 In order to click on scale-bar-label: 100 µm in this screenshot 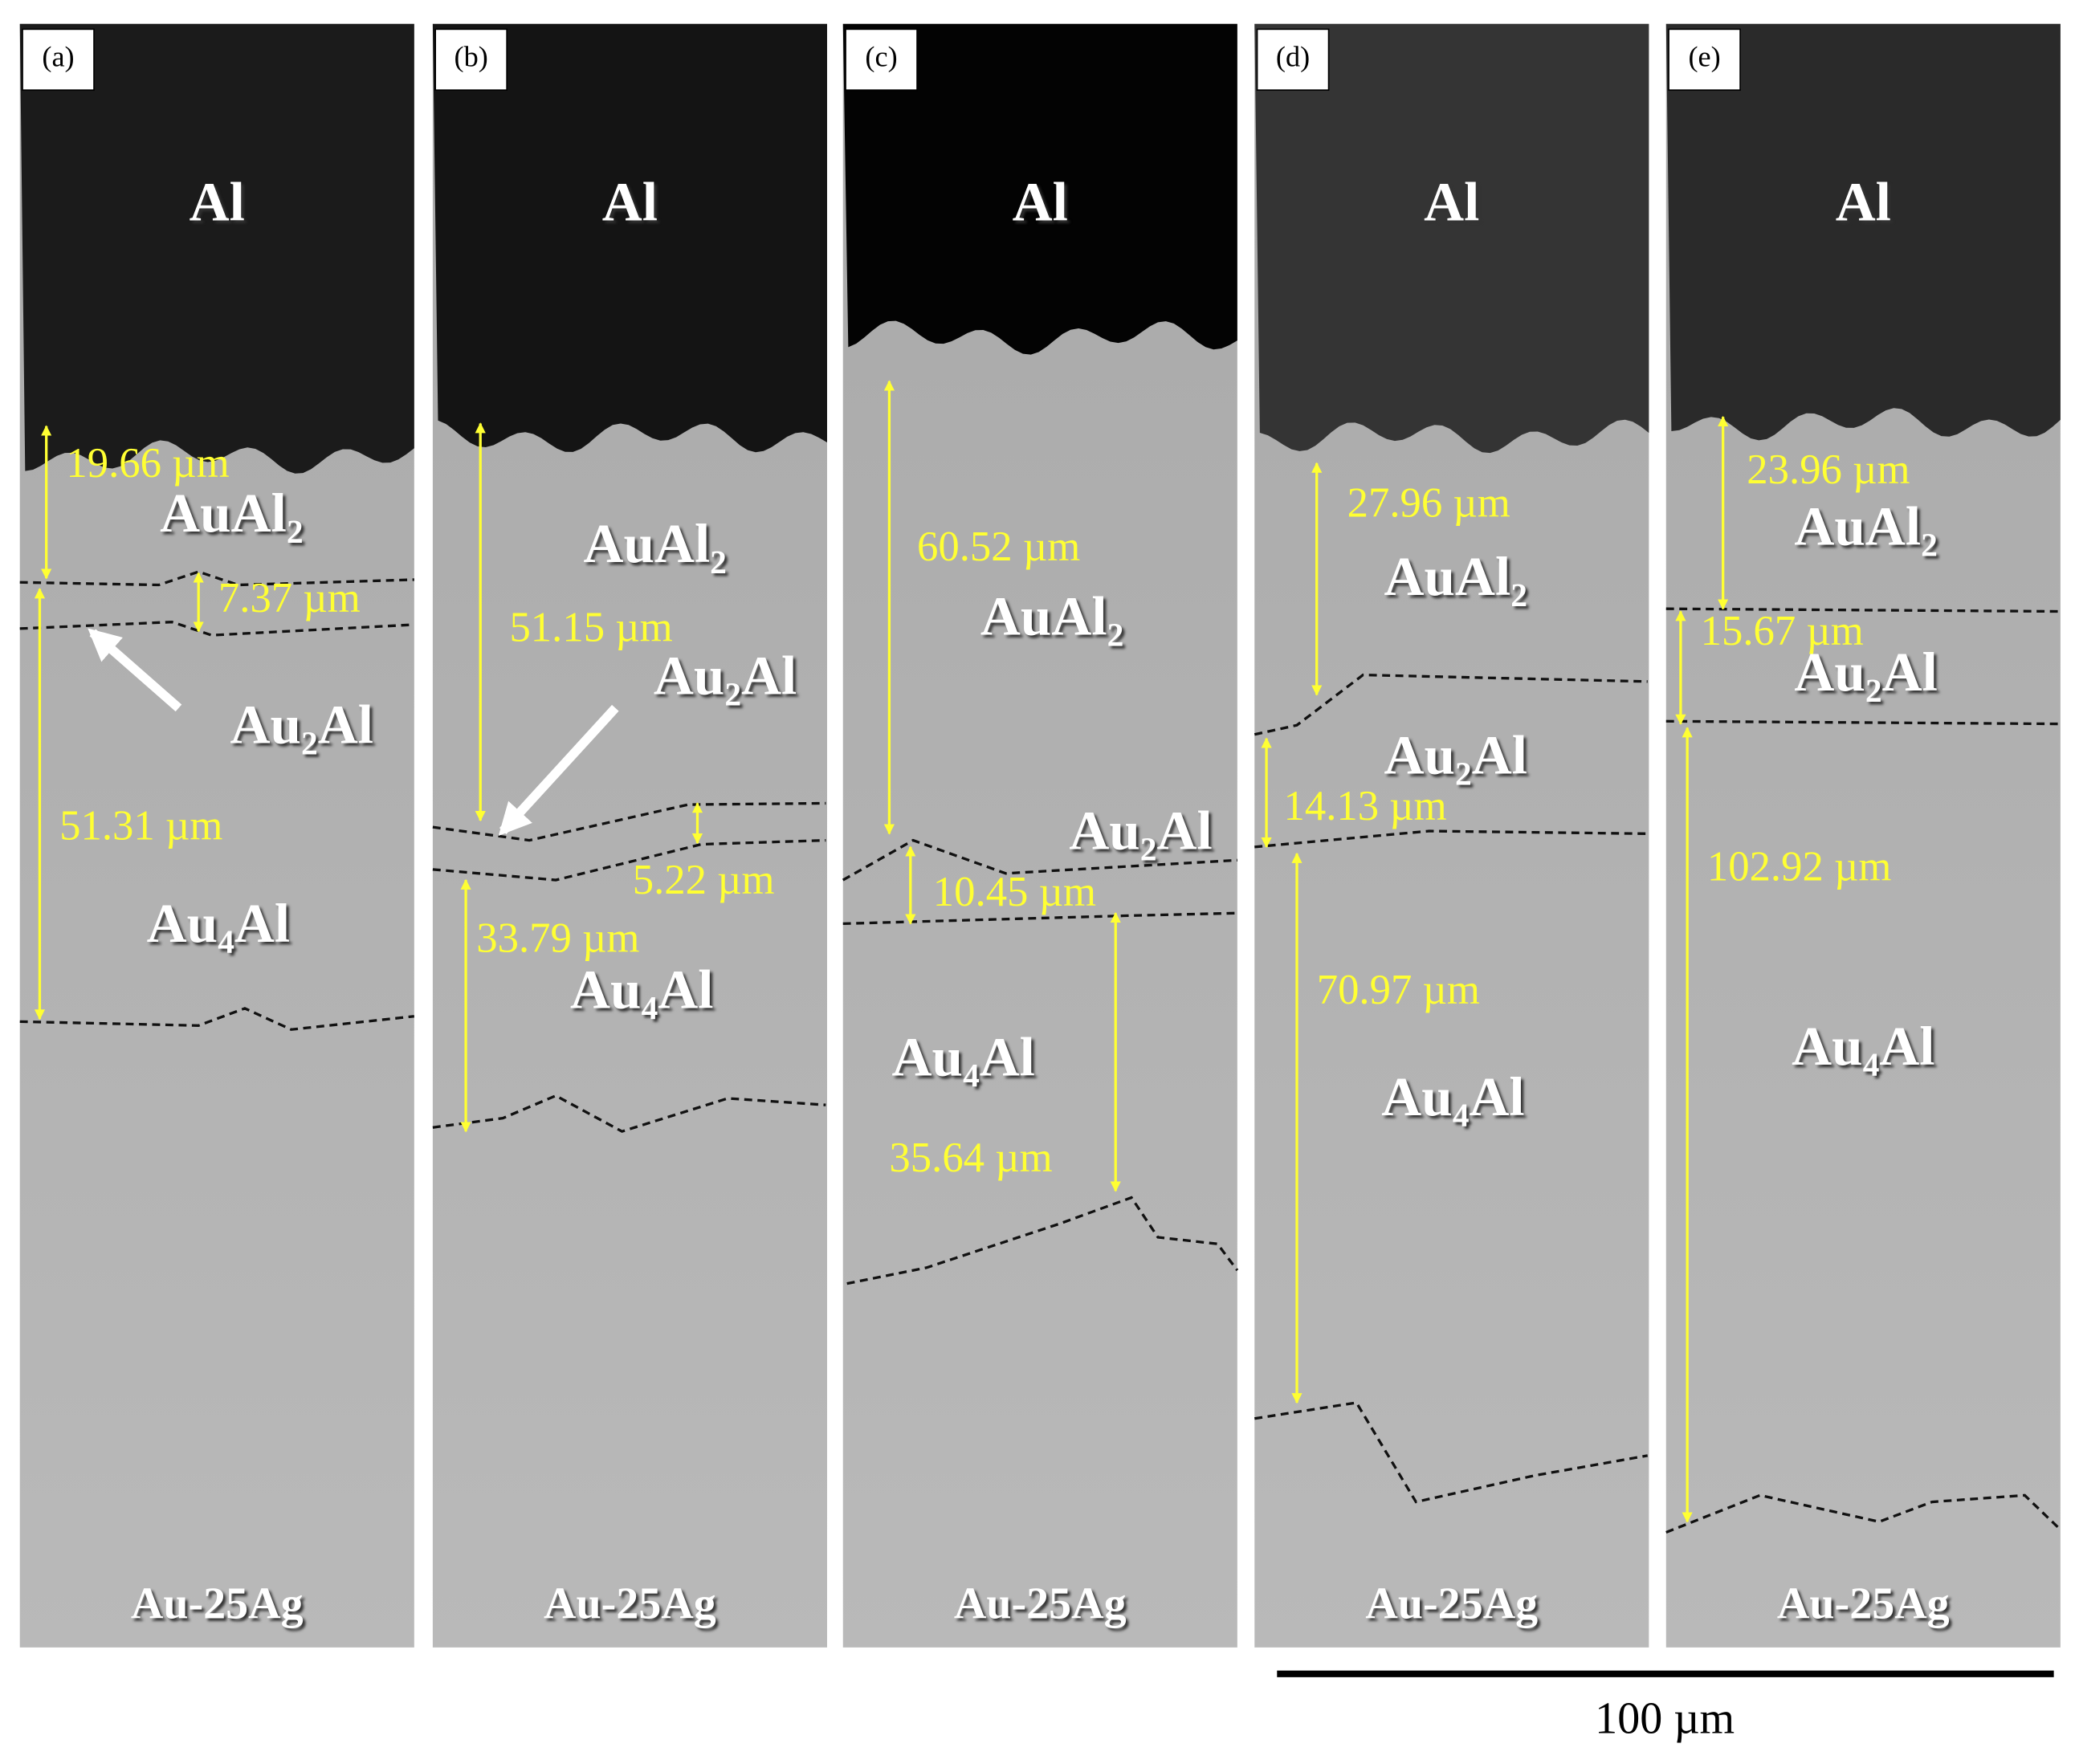, I will do `click(1665, 1719)`.